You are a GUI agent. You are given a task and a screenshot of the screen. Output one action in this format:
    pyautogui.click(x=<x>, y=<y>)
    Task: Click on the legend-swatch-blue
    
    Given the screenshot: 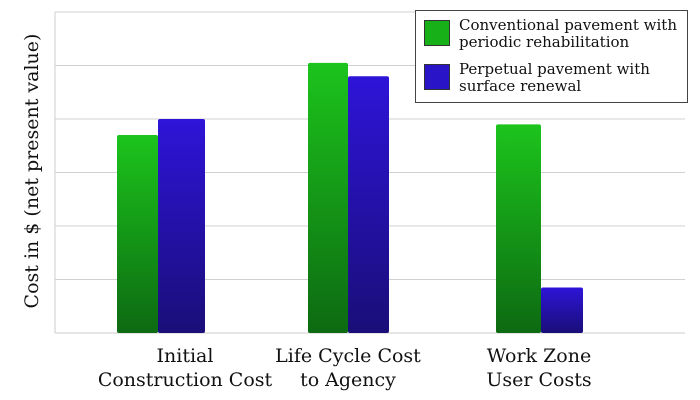 What is the action you would take?
    pyautogui.click(x=437, y=77)
    